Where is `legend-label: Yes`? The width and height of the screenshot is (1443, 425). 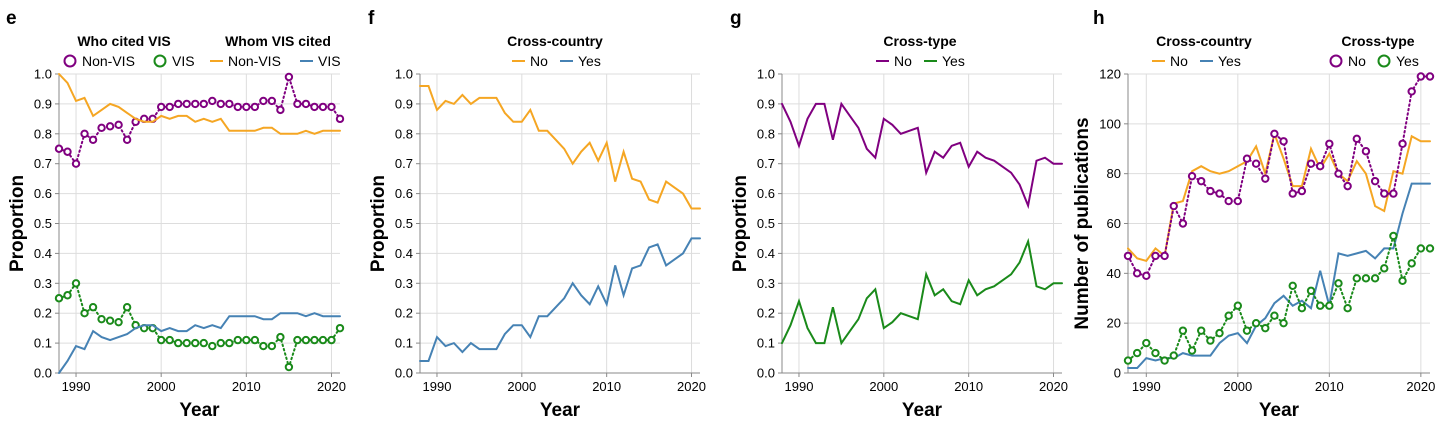 legend-label: Yes is located at coordinates (1407, 61).